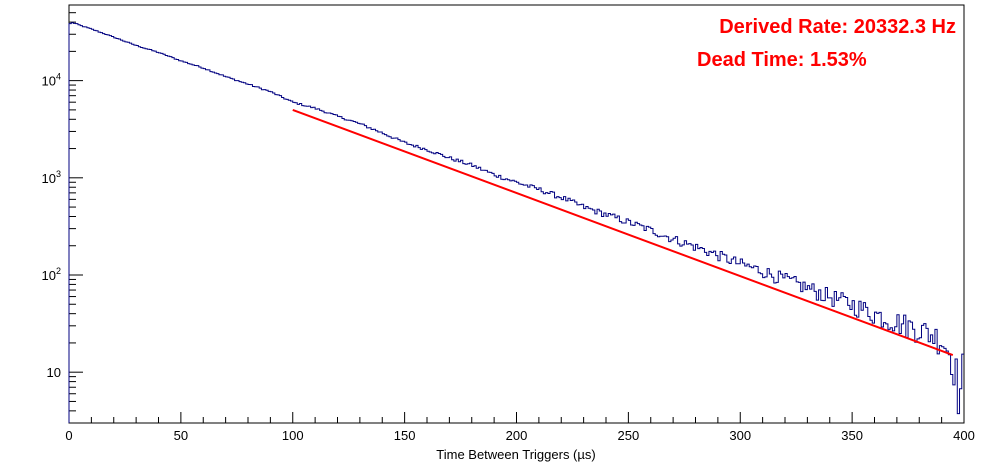 The height and width of the screenshot is (472, 996). Describe the element at coordinates (54, 372) in the screenshot. I see `y-tick-label: 10` at that location.